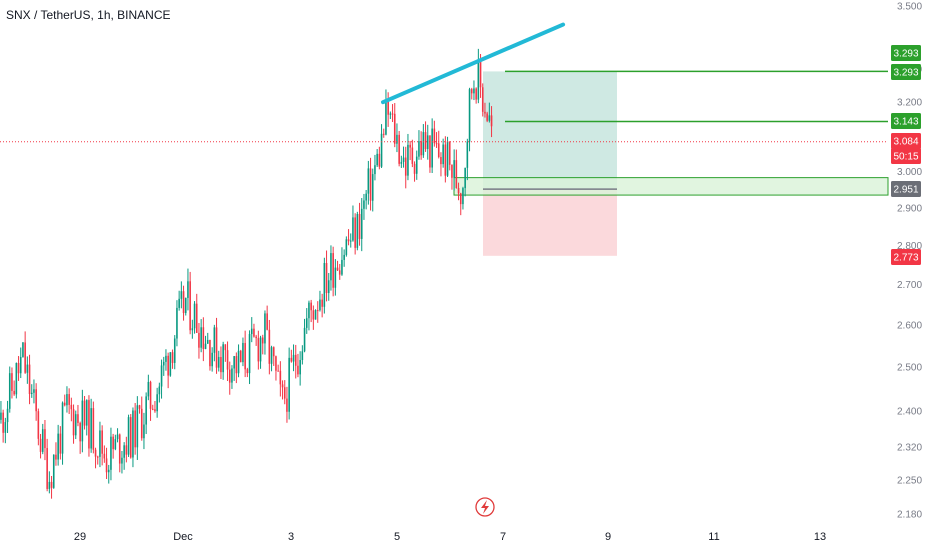  I want to click on x-tick-label: 5, so click(397, 537).